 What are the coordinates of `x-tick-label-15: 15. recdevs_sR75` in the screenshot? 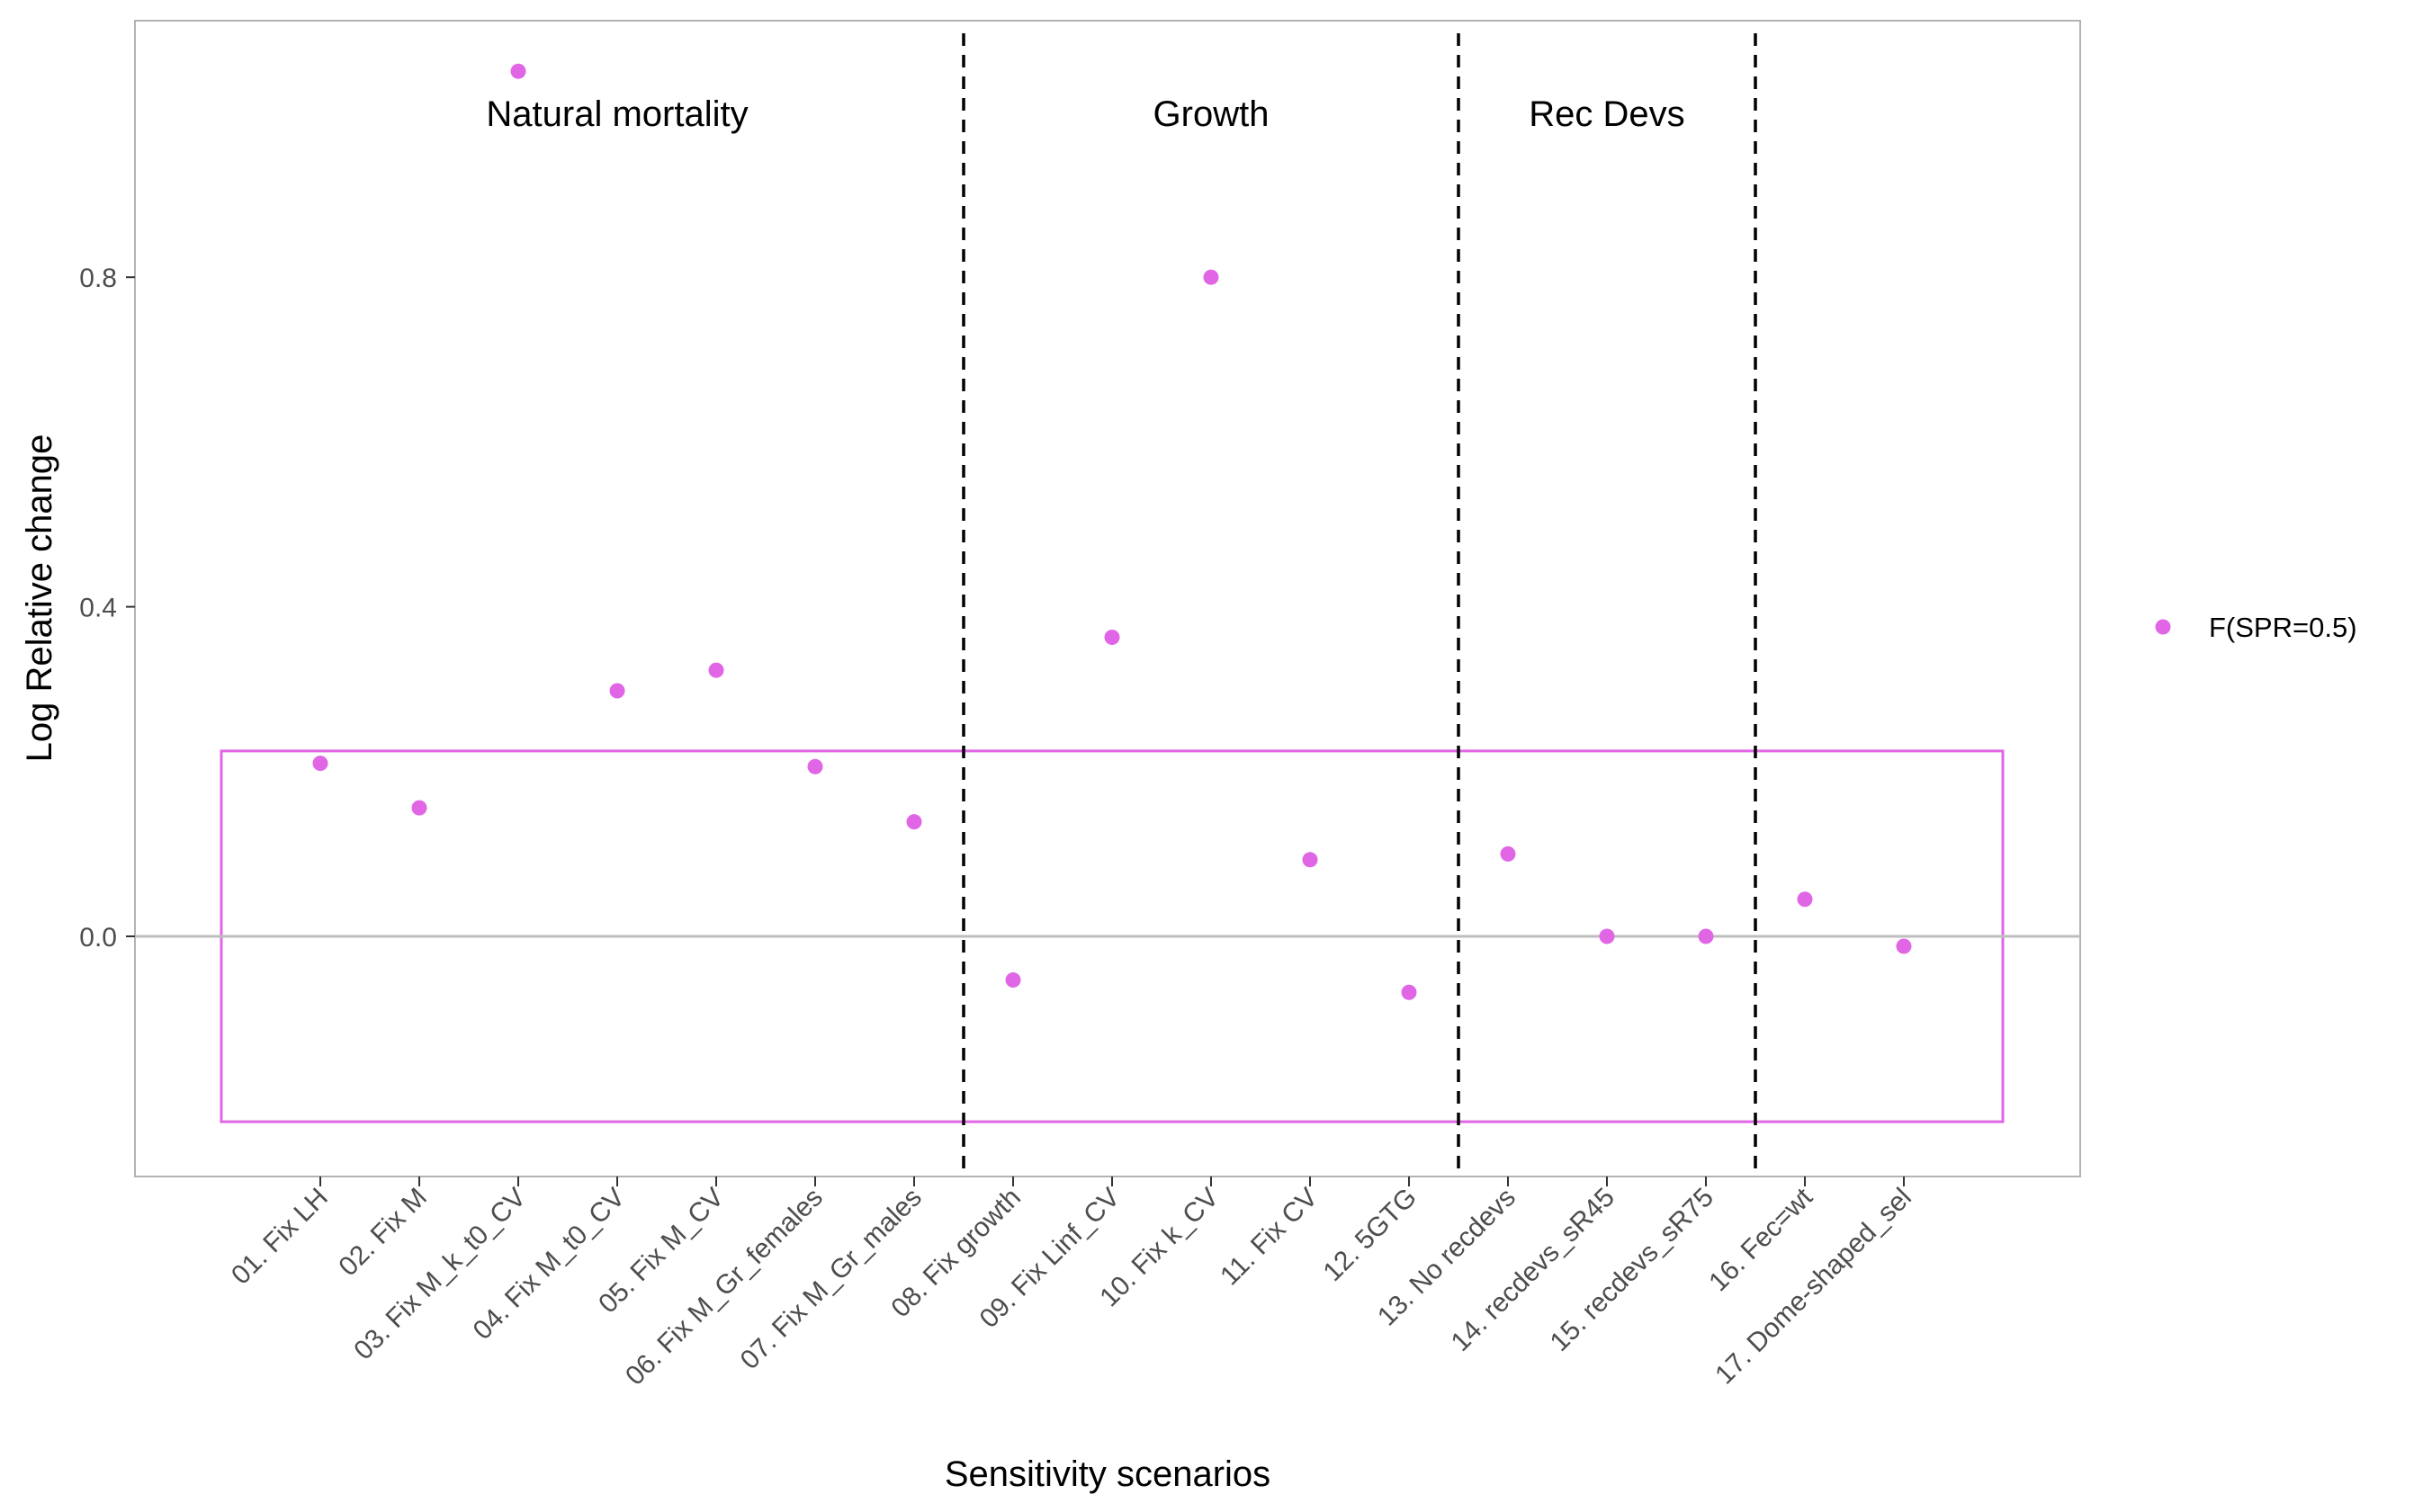 It's located at (1632, 1270).